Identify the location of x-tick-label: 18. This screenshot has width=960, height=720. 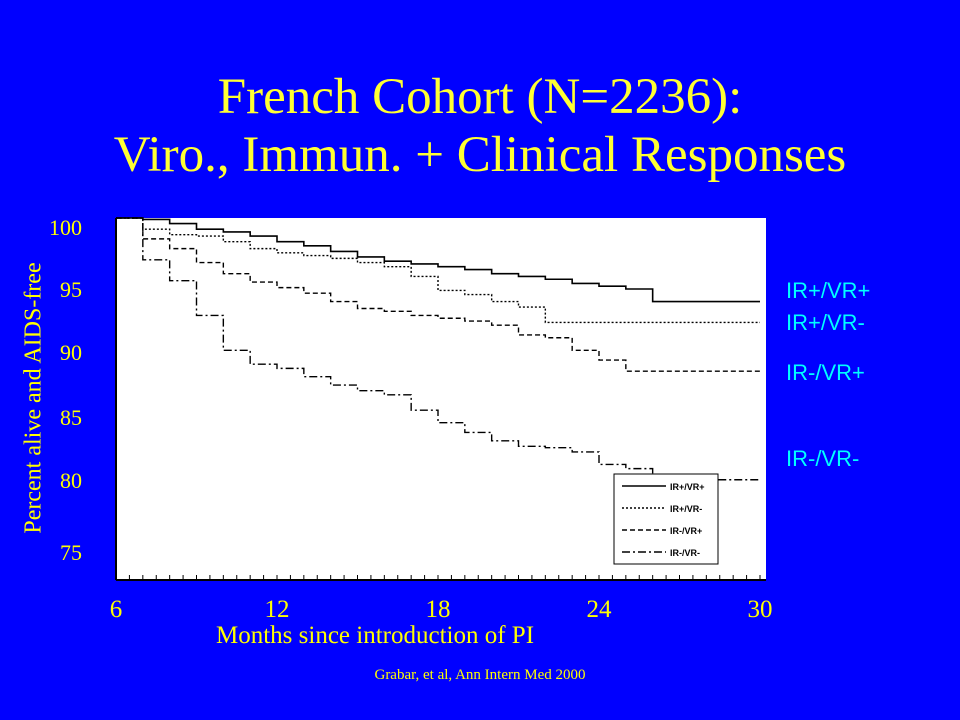
(438, 609).